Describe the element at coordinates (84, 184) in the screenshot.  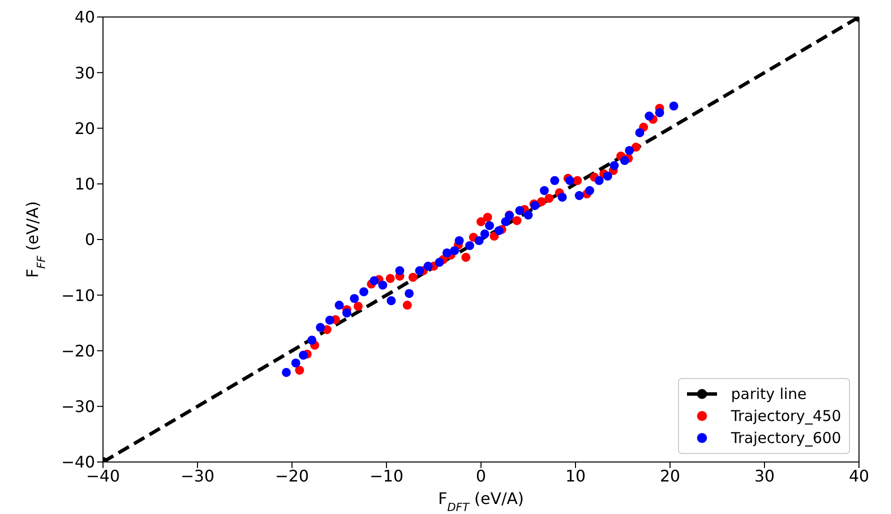
I see `y-tick-label: 10` at that location.